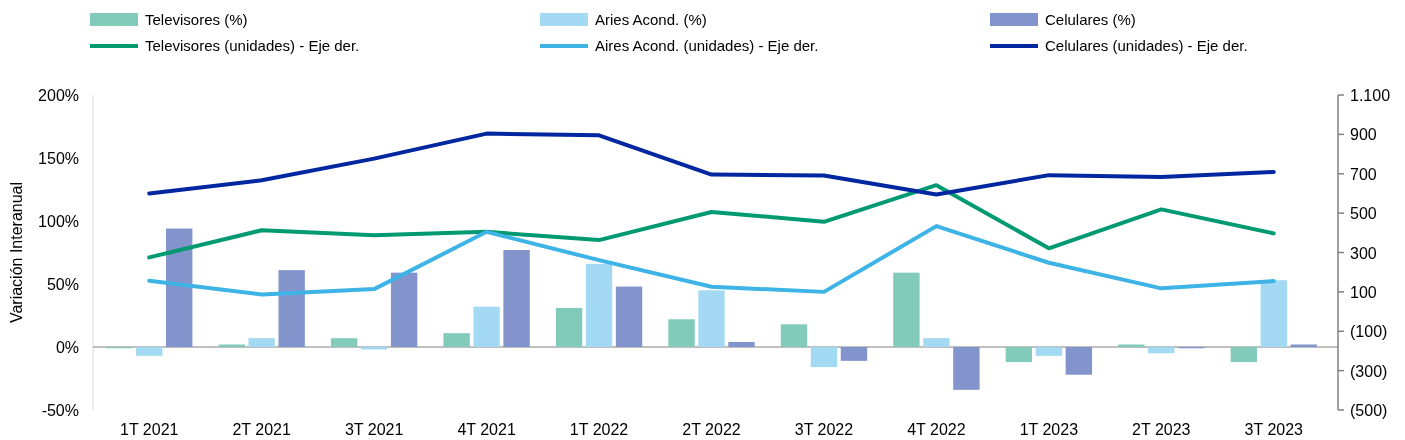 This screenshot has width=1405, height=440. What do you see at coordinates (374, 429) in the screenshot?
I see `x-tick-label: 3T 2021` at bounding box center [374, 429].